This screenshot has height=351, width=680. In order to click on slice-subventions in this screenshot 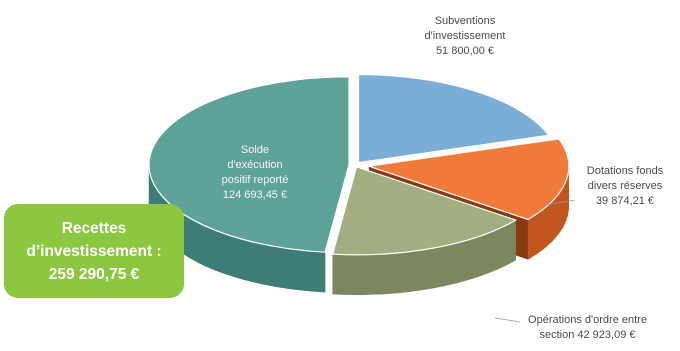, I will do `click(453, 118)`.